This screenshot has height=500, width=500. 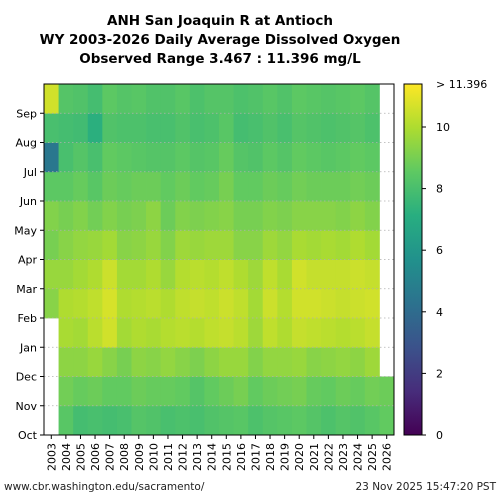 What do you see at coordinates (66, 216) in the screenshot?
I see `heatmap-cell-2004-may` at bounding box center [66, 216].